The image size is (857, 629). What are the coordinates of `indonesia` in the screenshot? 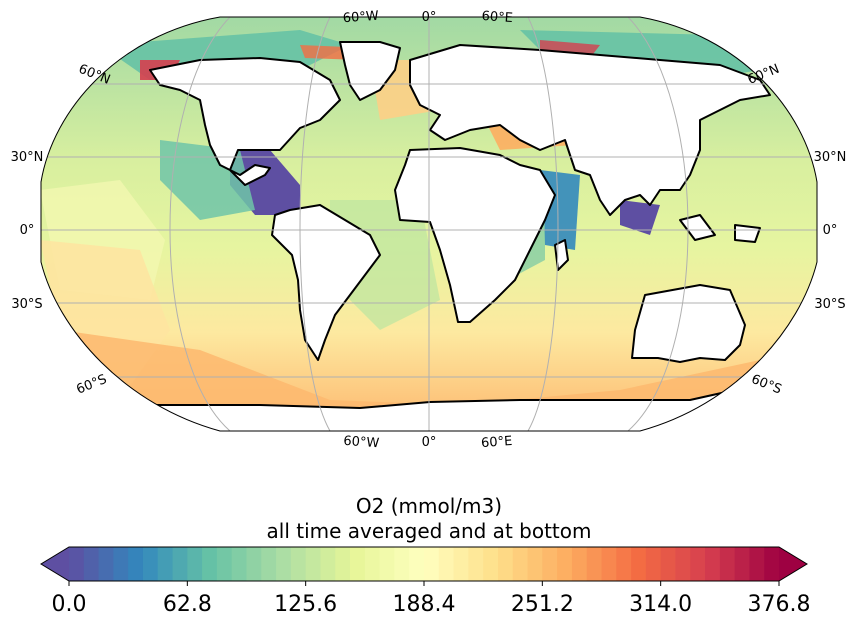 It's located at (697, 227).